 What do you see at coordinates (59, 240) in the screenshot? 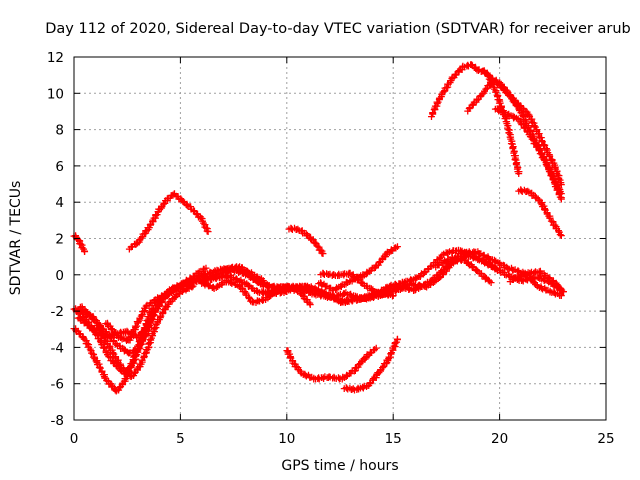
I see `y-tick-label: 2` at bounding box center [59, 240].